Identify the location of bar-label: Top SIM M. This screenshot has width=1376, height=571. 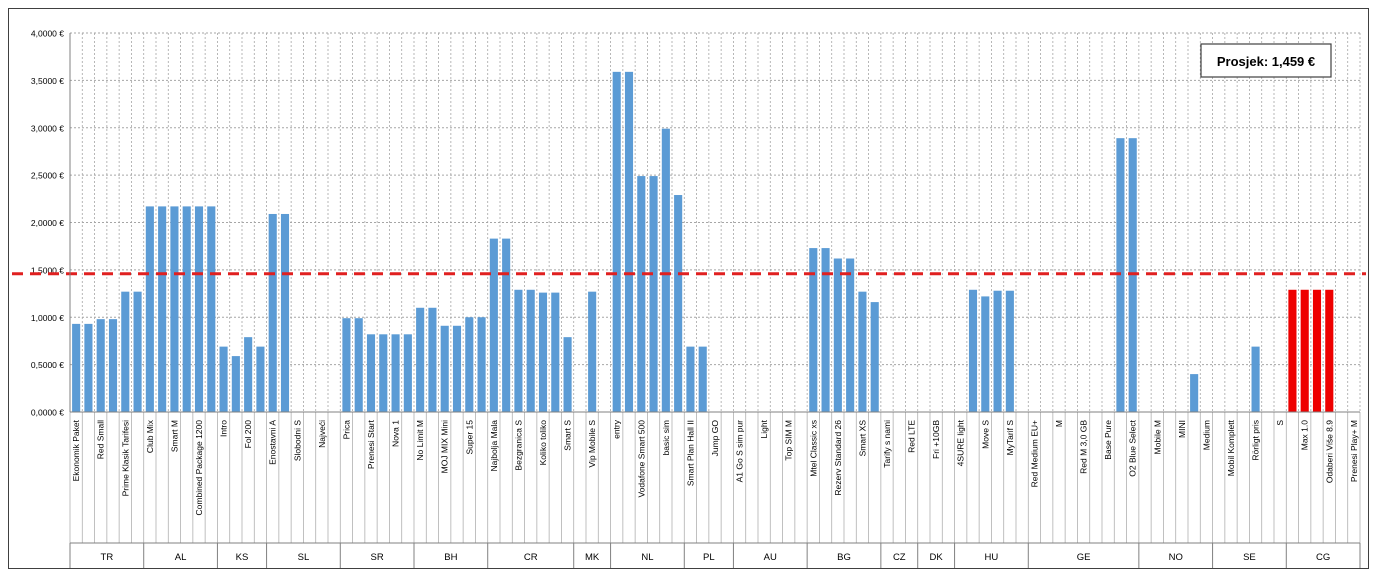
(789, 440).